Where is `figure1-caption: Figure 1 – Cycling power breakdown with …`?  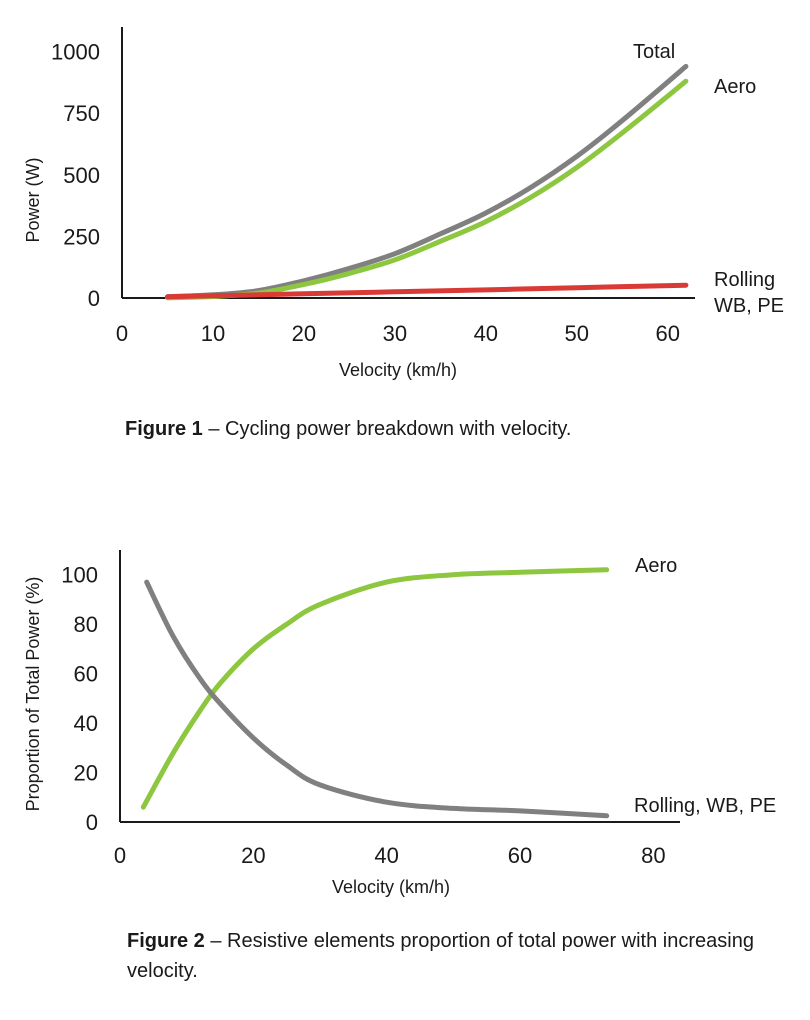 figure1-caption: Figure 1 – Cycling power breakdown with … is located at coordinates (445, 429).